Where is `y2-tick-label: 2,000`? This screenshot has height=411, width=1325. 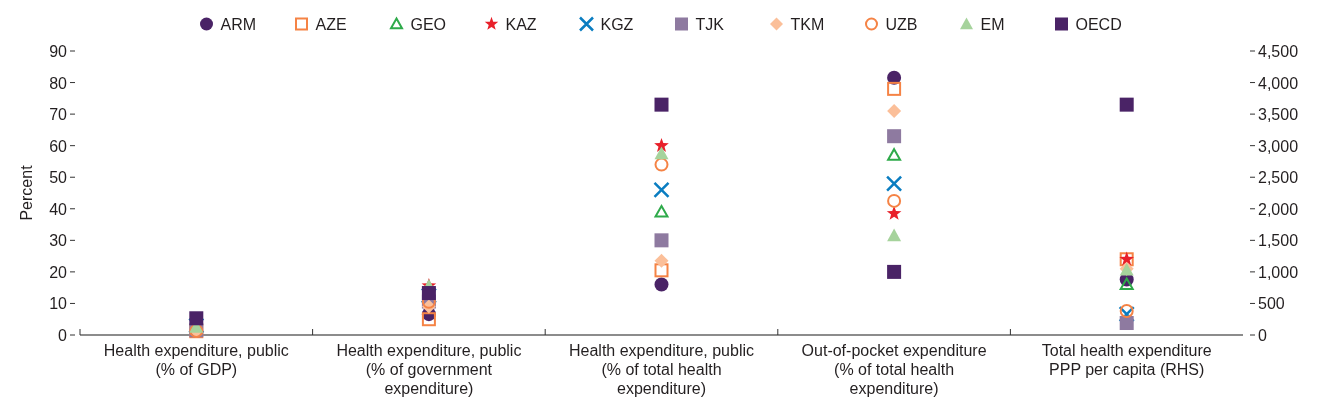
y2-tick-label: 2,000 is located at coordinates (1278, 209).